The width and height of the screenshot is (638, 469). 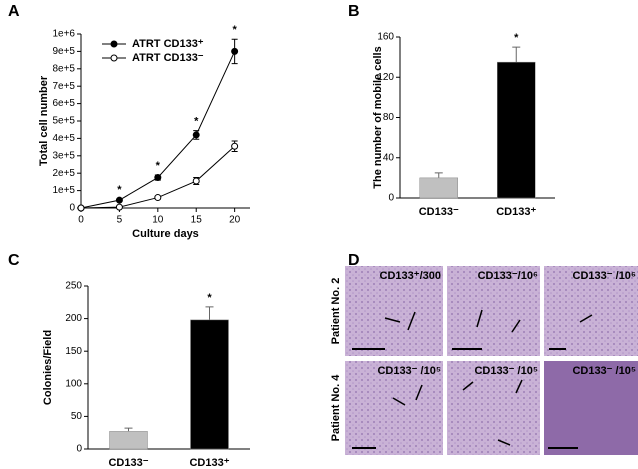 What do you see at coordinates (120, 220) in the screenshot?
I see `x-tick-label: 5` at bounding box center [120, 220].